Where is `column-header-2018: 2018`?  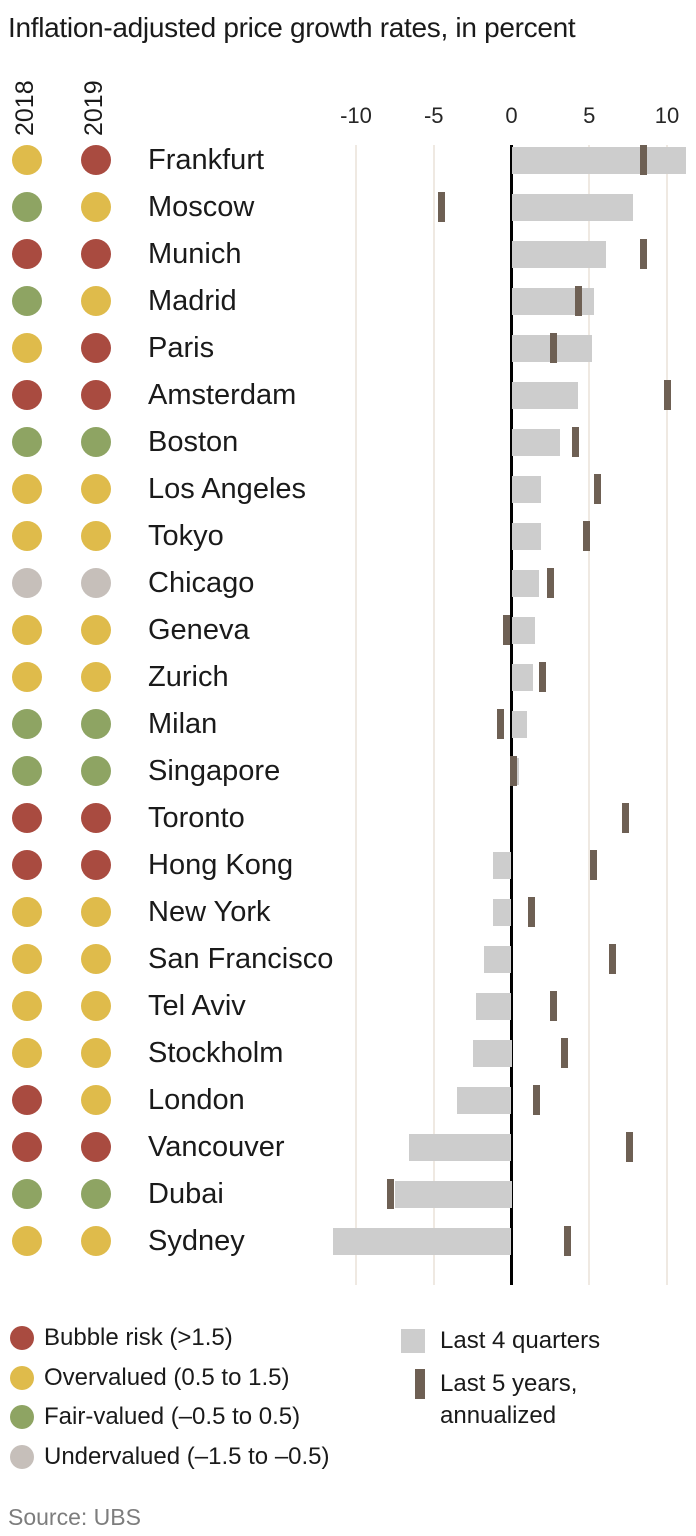 column-header-2018: 2018 is located at coordinates (25, 108).